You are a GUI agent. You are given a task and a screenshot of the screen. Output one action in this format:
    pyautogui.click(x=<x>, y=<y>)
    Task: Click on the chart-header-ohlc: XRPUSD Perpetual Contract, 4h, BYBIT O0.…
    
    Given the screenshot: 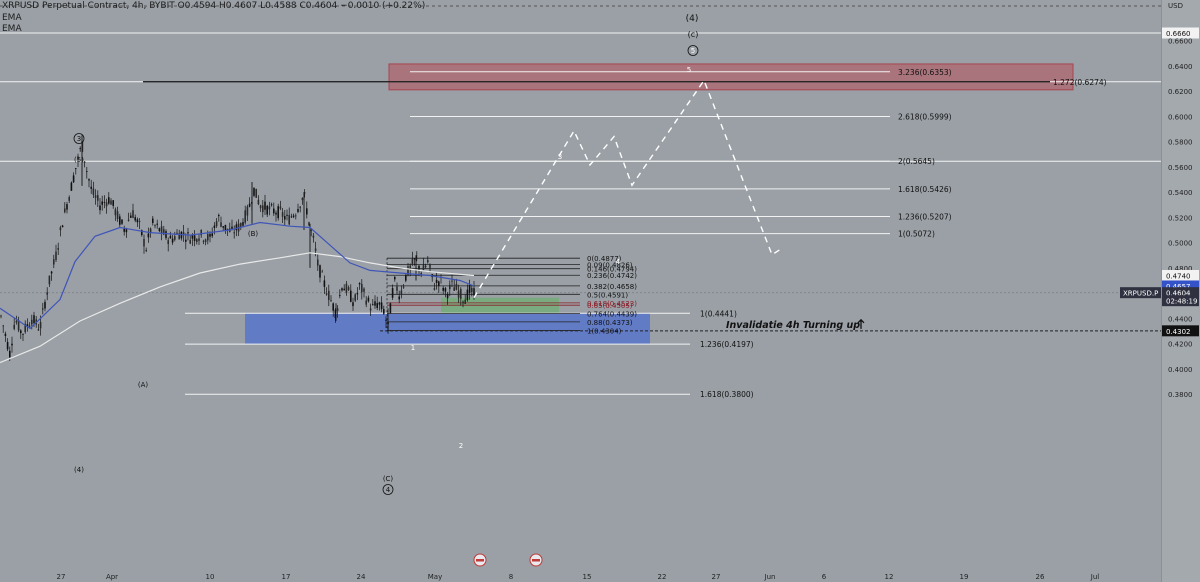 What is the action you would take?
    pyautogui.click(x=214, y=6)
    